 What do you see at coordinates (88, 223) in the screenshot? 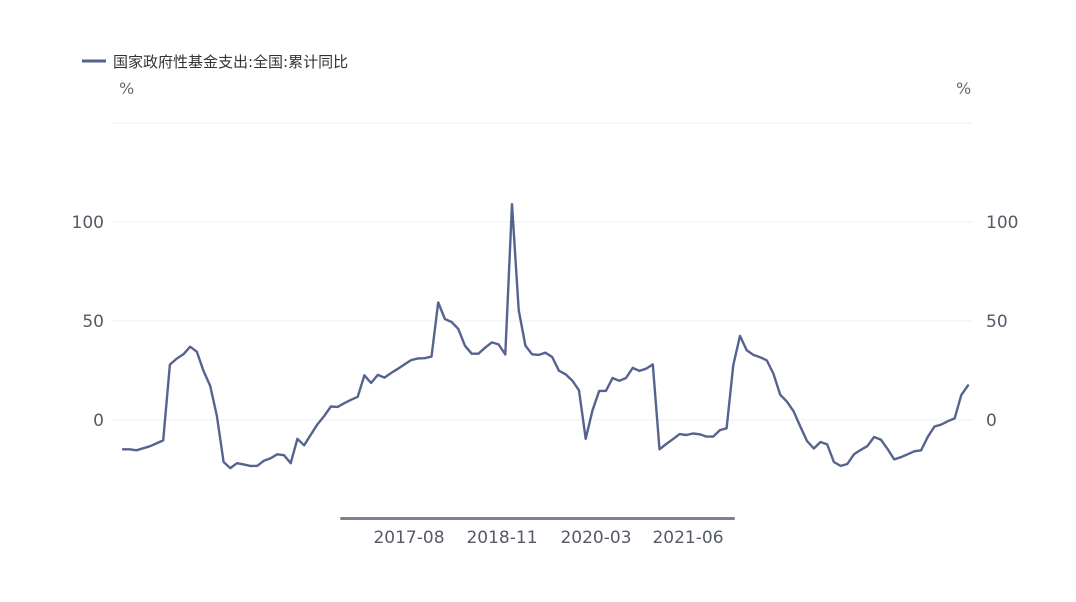
I see `y-tick-label-left: 100` at bounding box center [88, 223].